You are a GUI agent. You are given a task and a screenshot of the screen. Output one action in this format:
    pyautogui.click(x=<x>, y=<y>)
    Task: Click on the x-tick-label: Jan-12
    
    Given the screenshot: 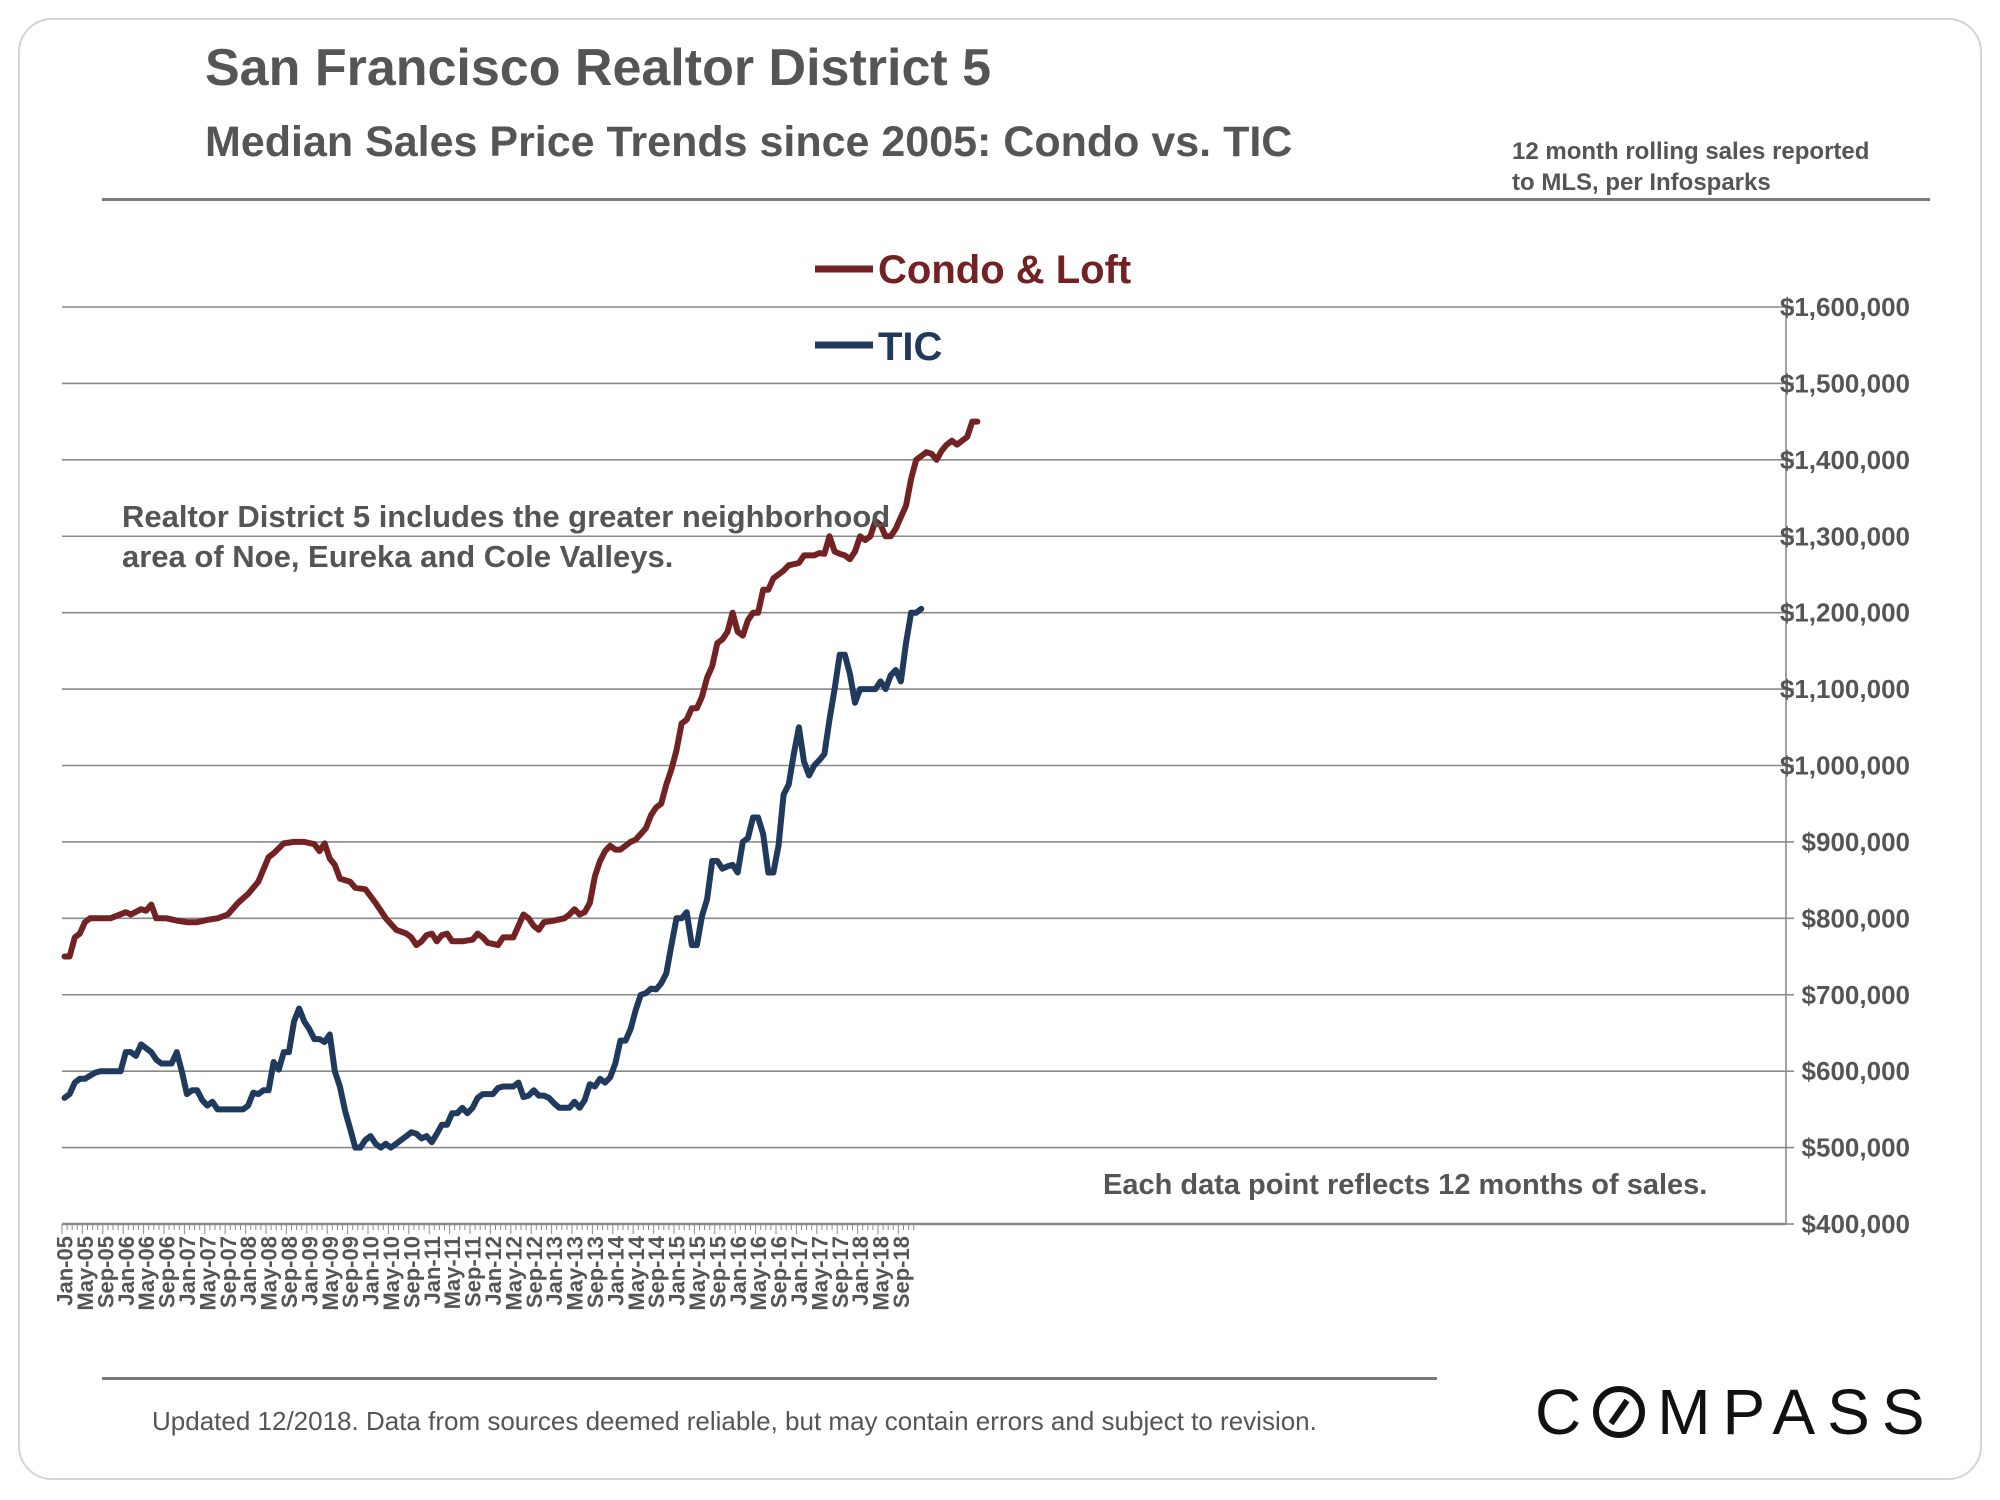 What is the action you would take?
    pyautogui.click(x=493, y=1271)
    